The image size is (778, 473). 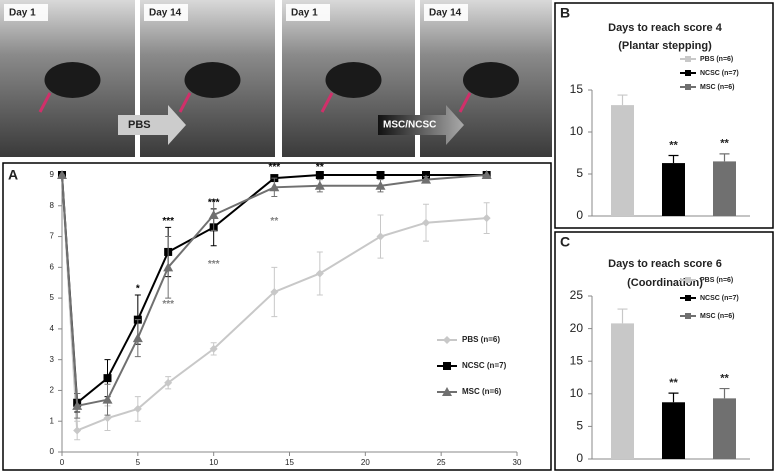 I want to click on x-tick-label: 10, so click(x=213, y=462).